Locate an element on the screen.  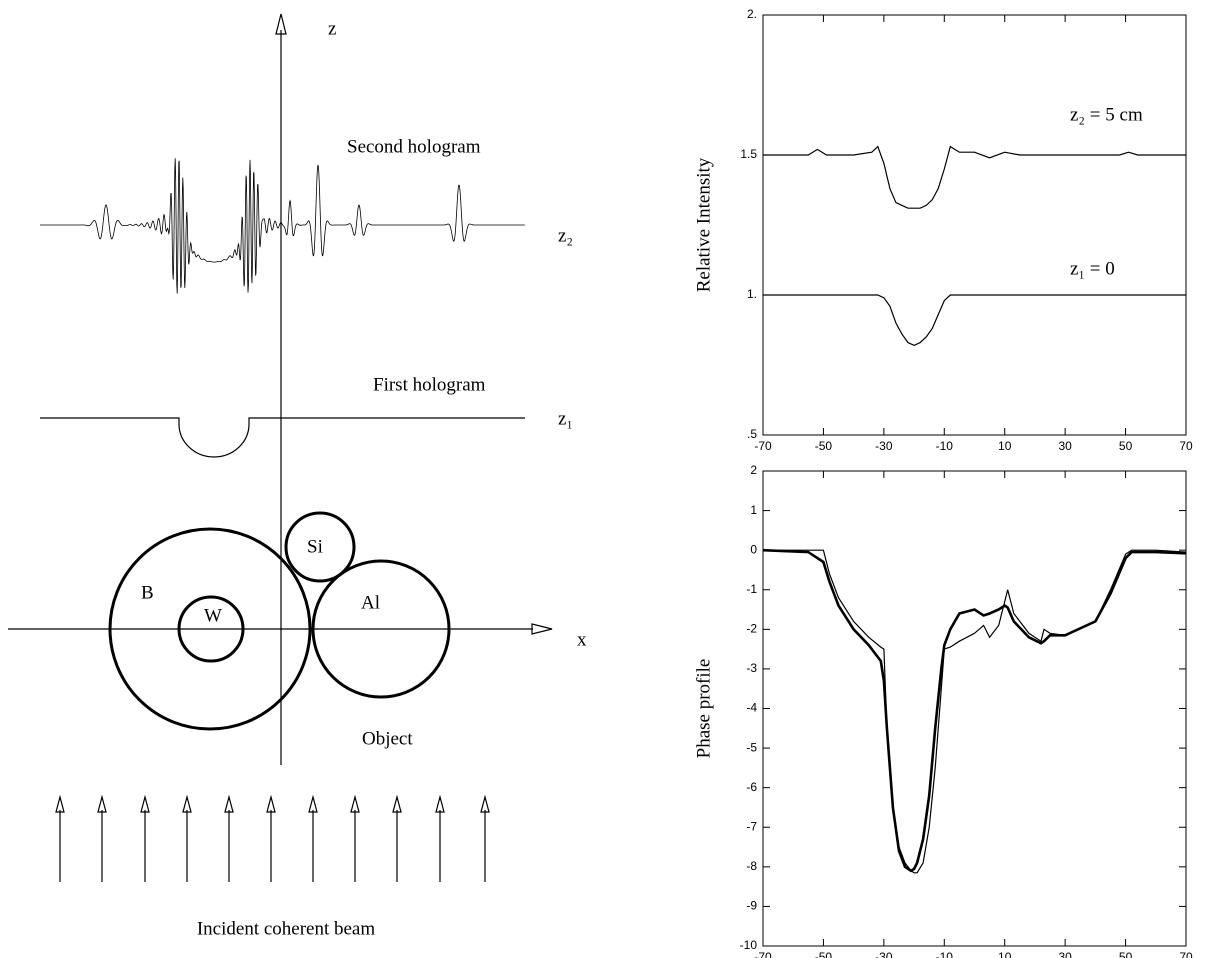
y-tick-label: -4 is located at coordinates (751, 708).